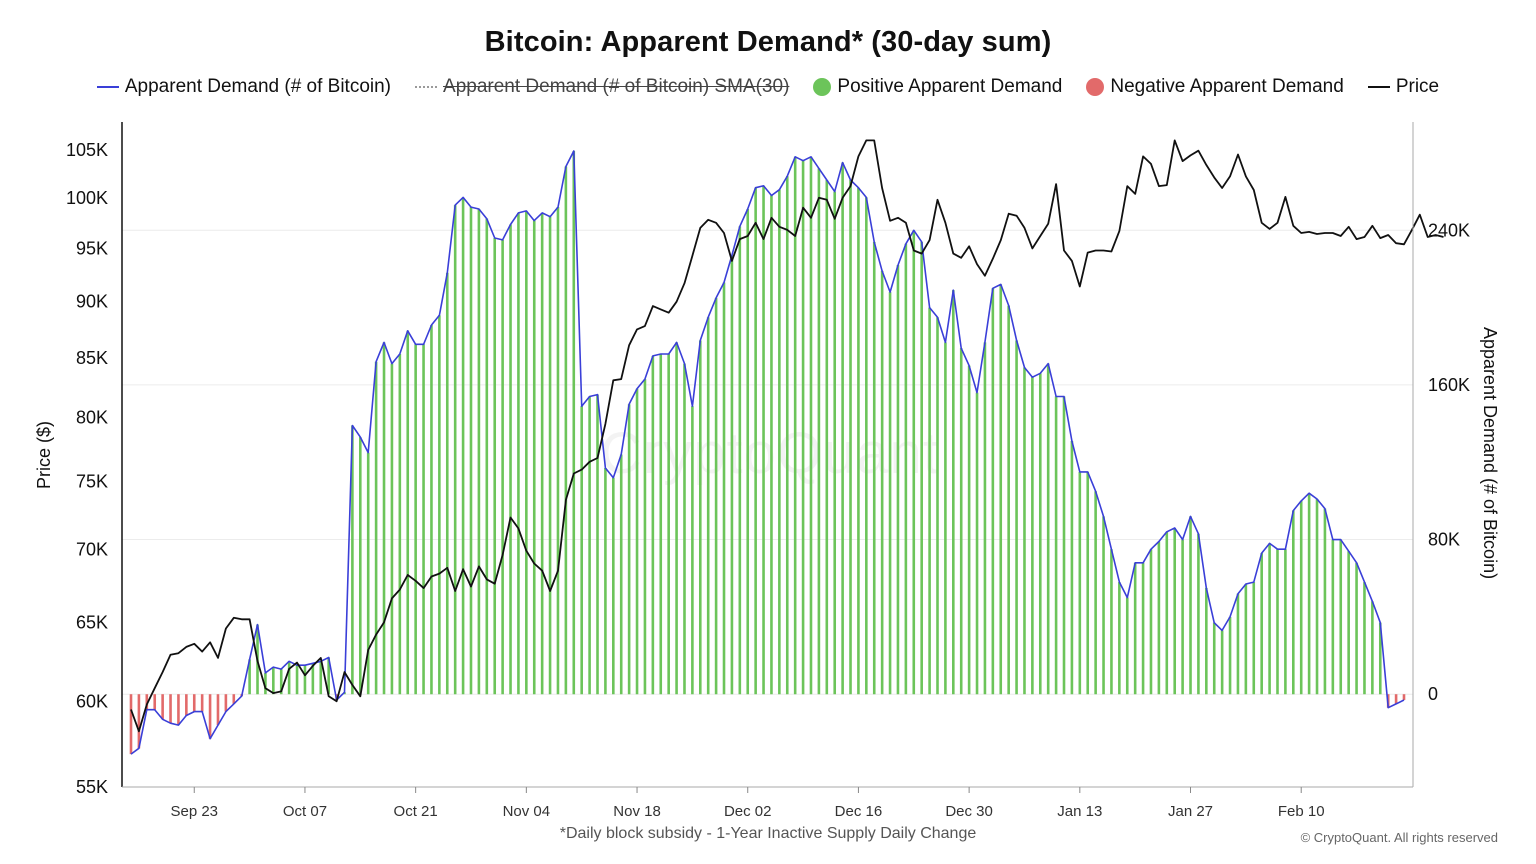 This screenshot has height=864, width=1536. I want to click on legend-label: Negative Apparent Demand, so click(1227, 86).